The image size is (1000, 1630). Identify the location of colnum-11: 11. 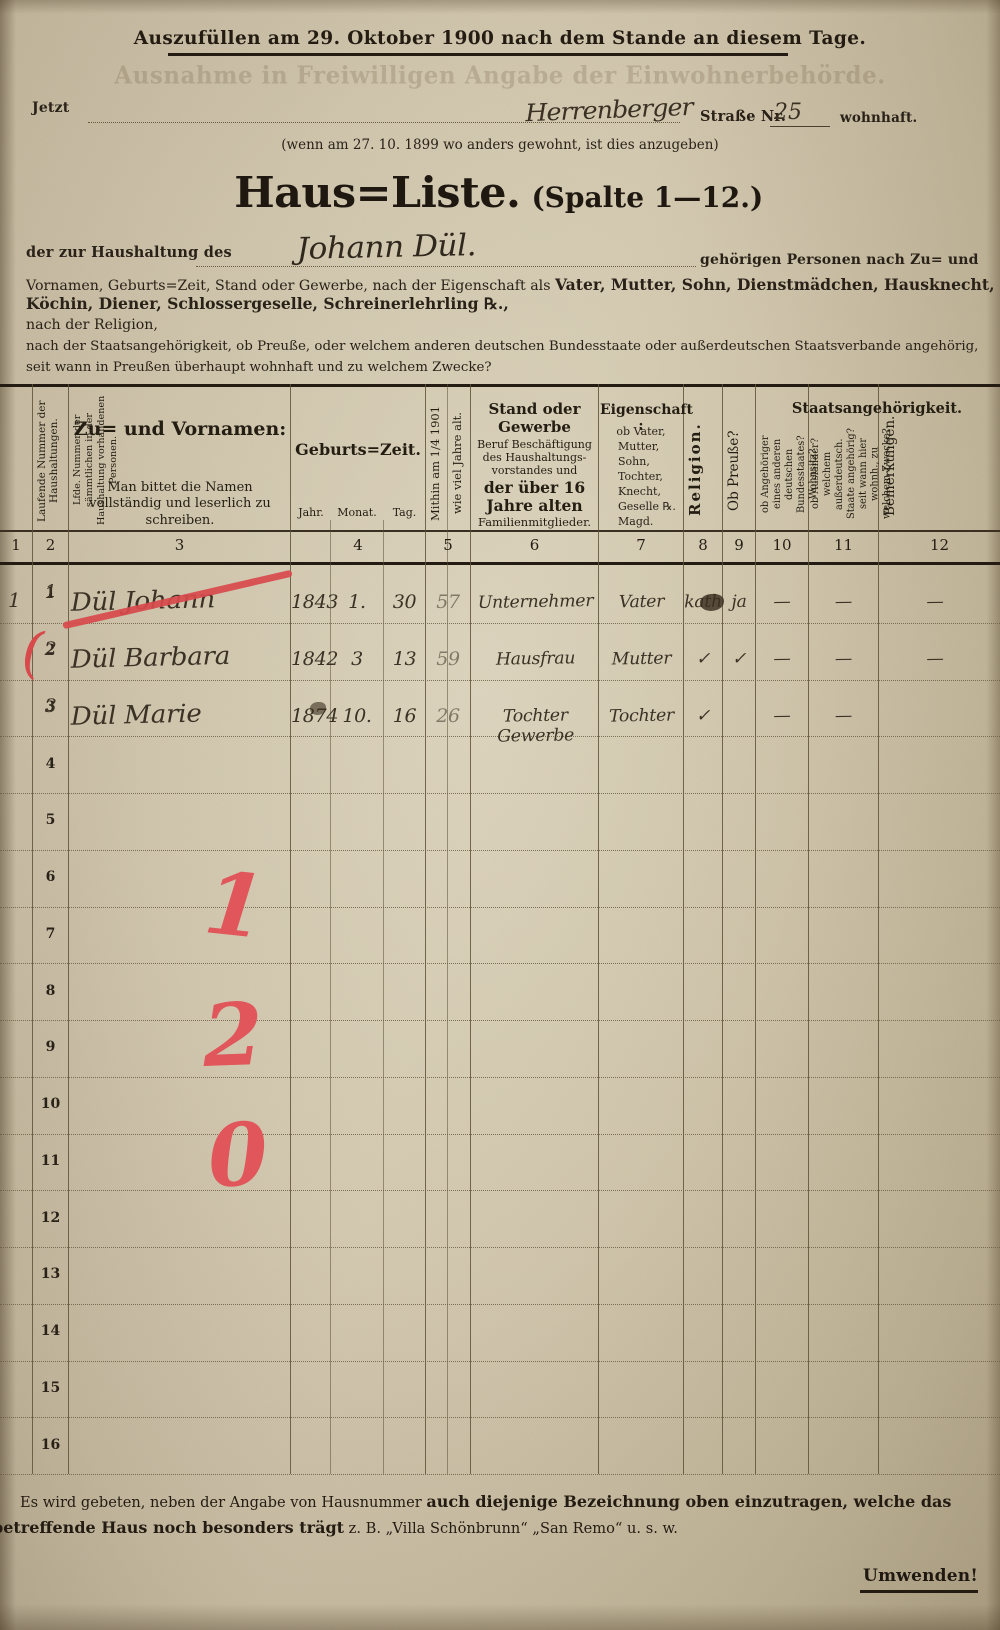
(843, 545).